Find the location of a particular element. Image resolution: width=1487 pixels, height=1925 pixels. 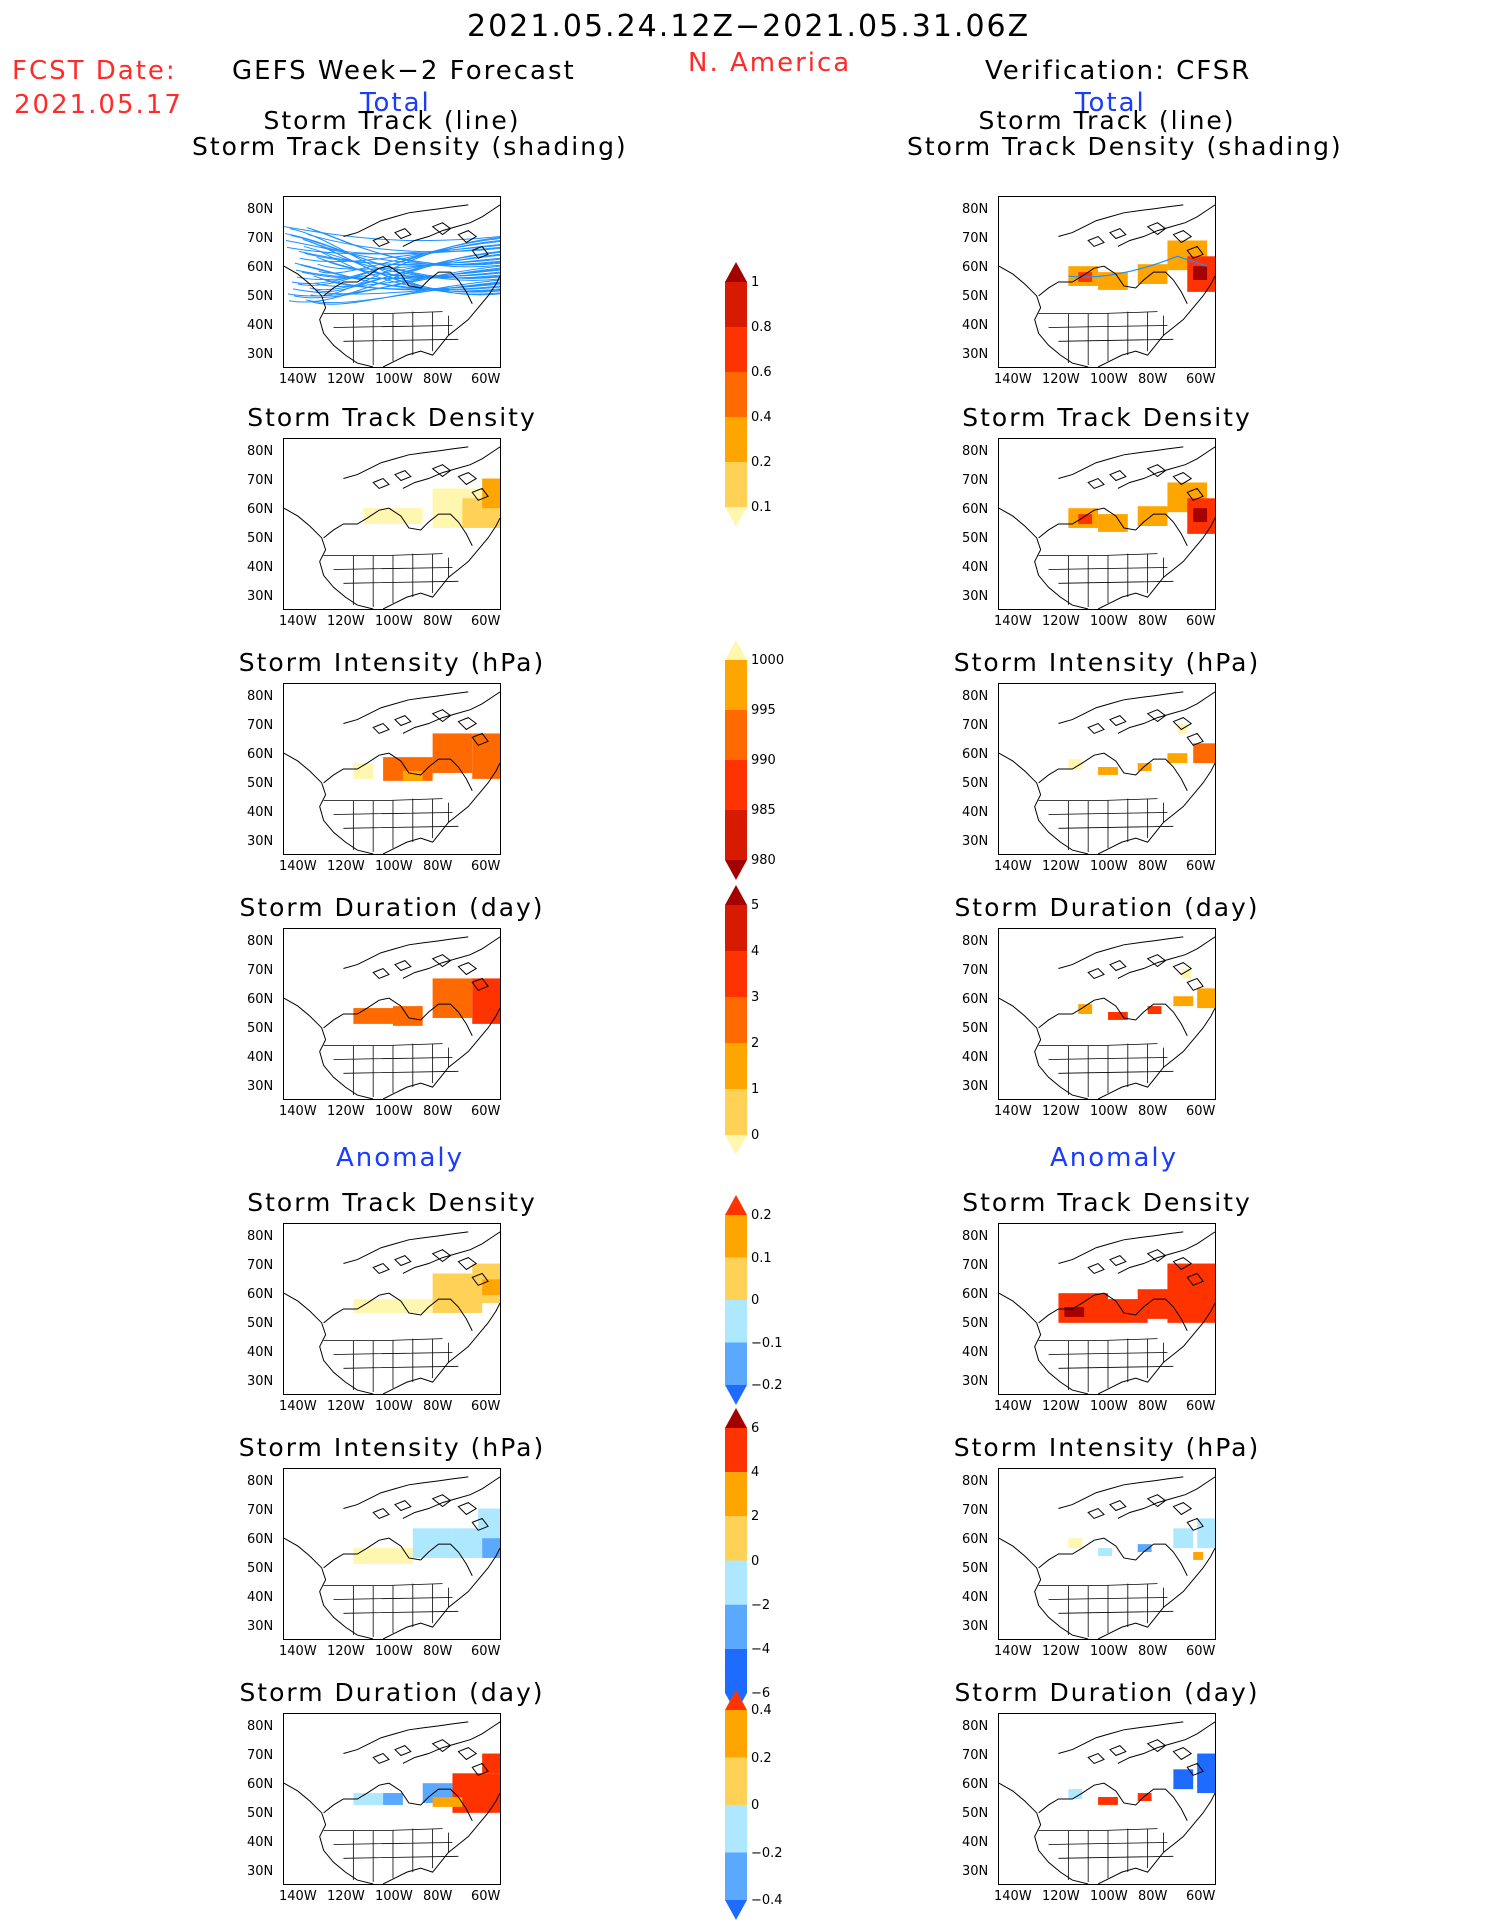

panel-title-duration-left-0: Storm Duration (day) is located at coordinates (392, 907).